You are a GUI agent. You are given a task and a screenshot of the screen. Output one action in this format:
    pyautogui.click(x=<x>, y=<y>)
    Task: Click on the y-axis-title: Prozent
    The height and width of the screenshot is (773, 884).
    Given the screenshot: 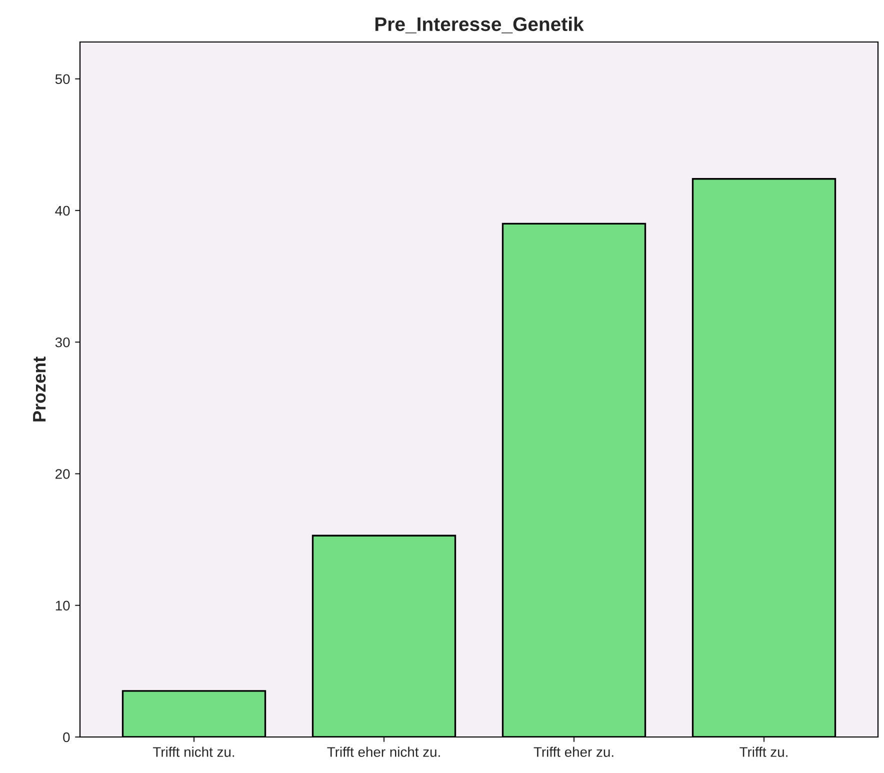 What is the action you would take?
    pyautogui.click(x=39, y=389)
    